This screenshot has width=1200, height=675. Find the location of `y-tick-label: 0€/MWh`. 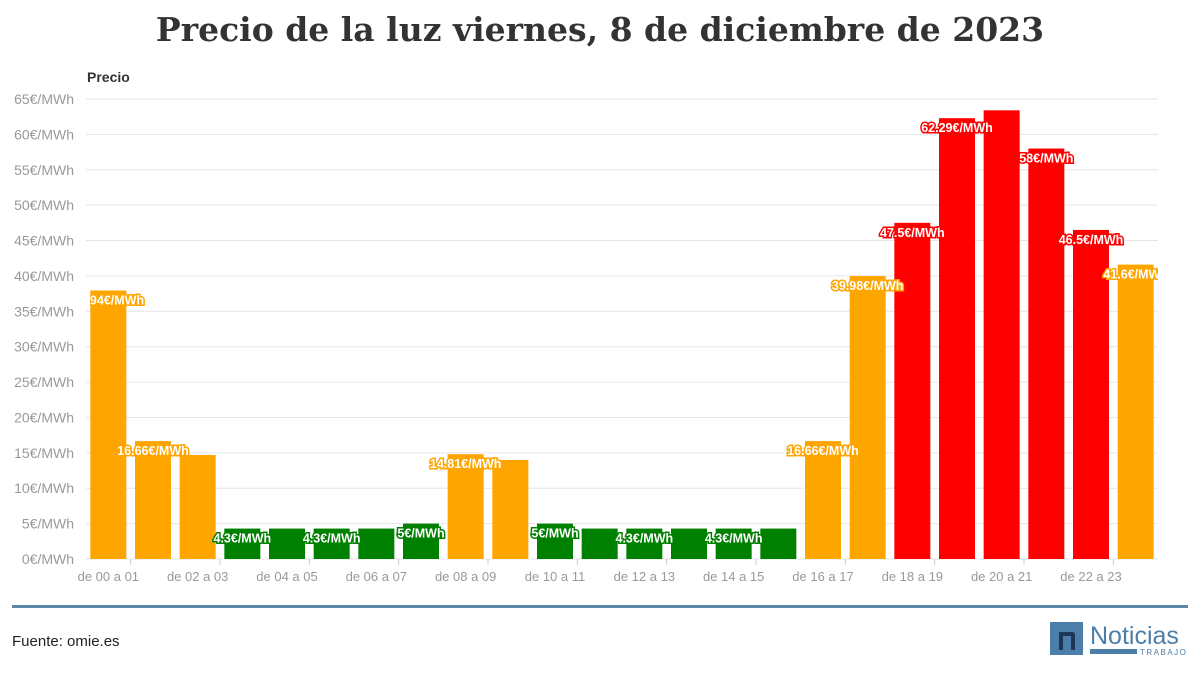

y-tick-label: 0€/MWh is located at coordinates (48, 559).